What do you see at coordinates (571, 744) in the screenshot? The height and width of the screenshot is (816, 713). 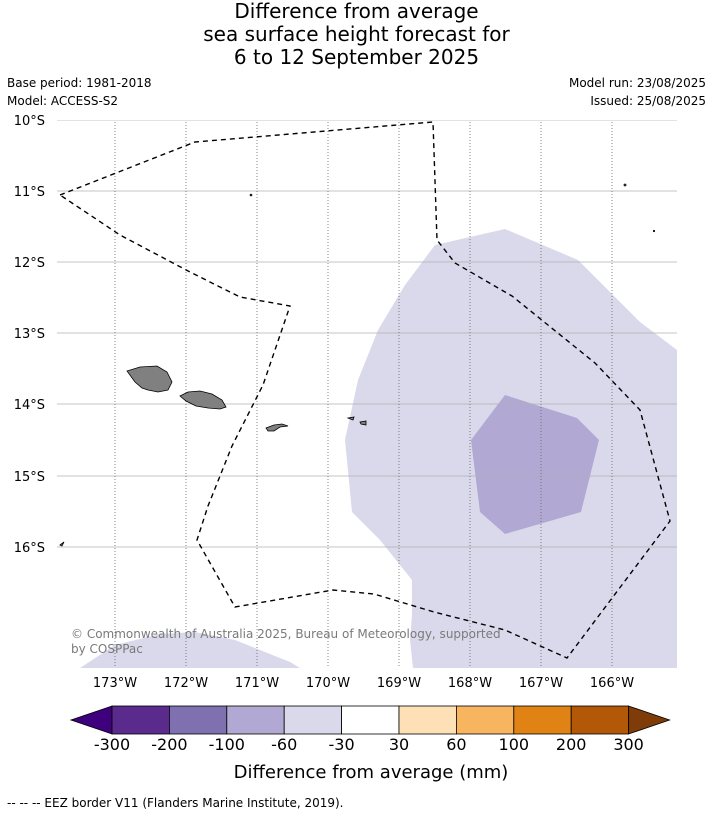 I see `colorbar-tick-label: 200` at bounding box center [571, 744].